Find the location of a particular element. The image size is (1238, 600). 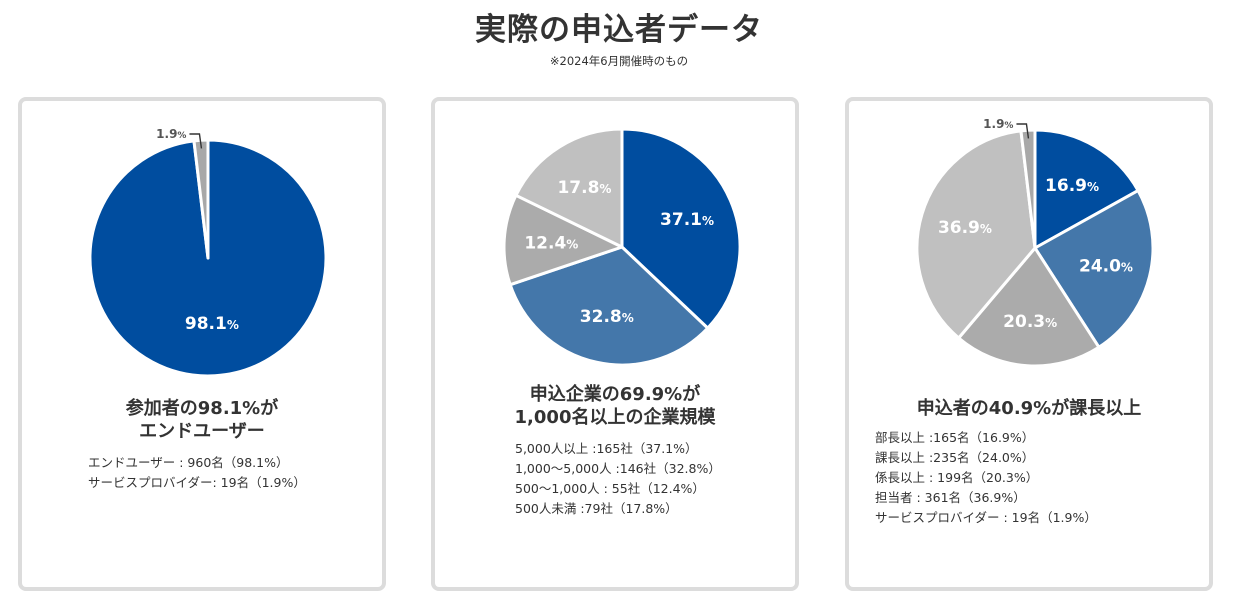

data-label: 16.9% is located at coordinates (1072, 186).